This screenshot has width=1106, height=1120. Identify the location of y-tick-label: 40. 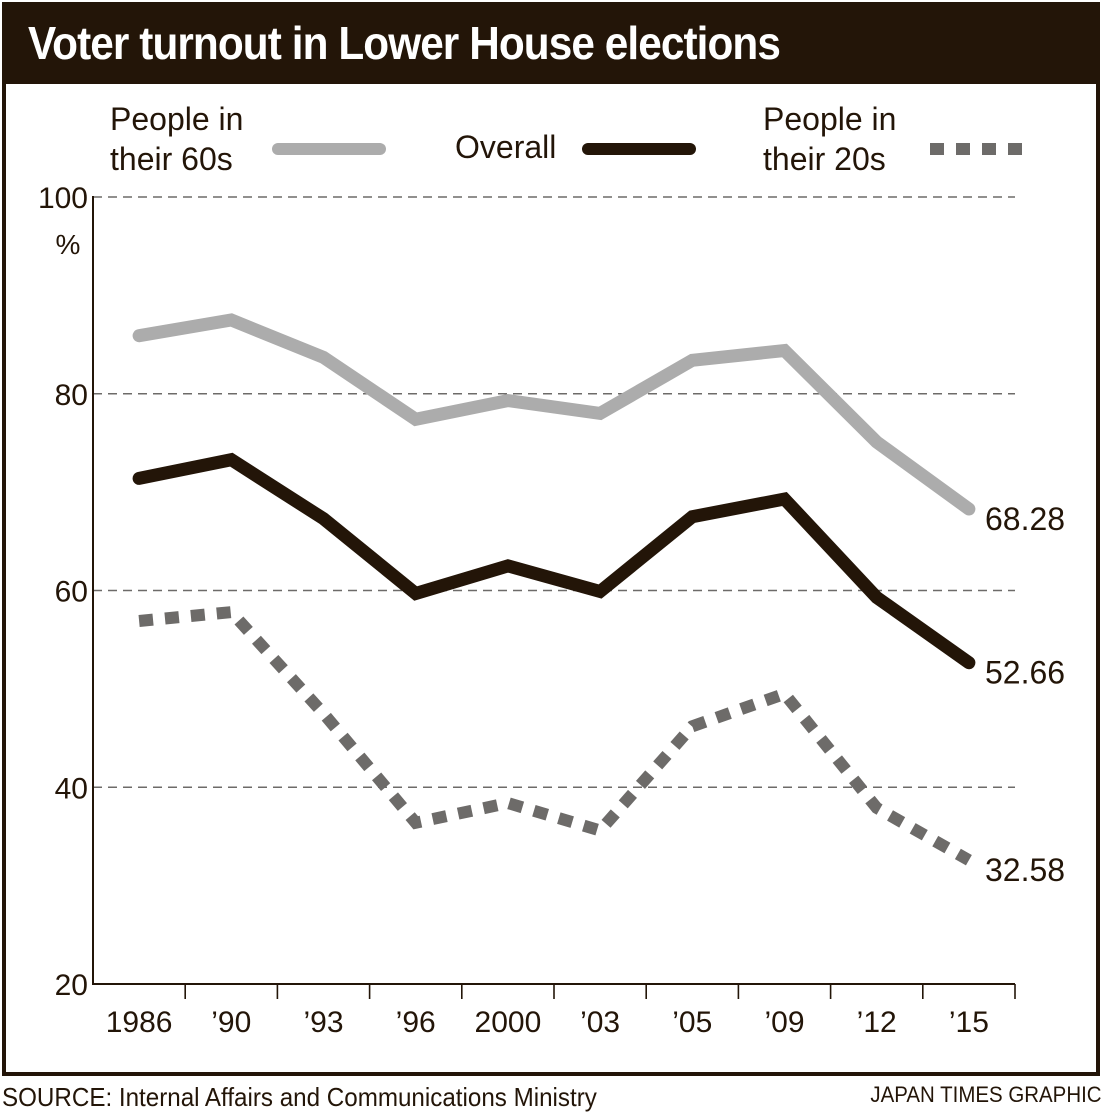
(71, 788).